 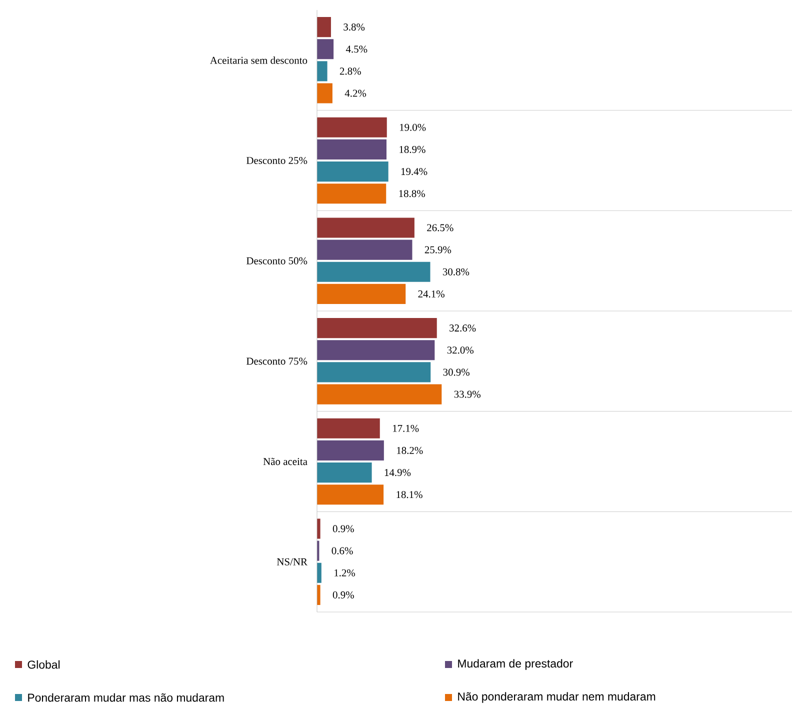 What do you see at coordinates (412, 194) in the screenshot?
I see `data-label: 18.8%` at bounding box center [412, 194].